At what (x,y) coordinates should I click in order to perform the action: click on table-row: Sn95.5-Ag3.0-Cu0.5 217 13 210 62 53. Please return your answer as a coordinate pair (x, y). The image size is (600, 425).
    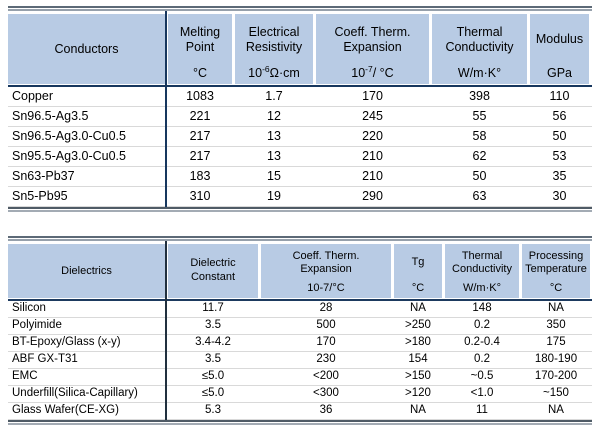
    Looking at the image, I should click on (300, 157).